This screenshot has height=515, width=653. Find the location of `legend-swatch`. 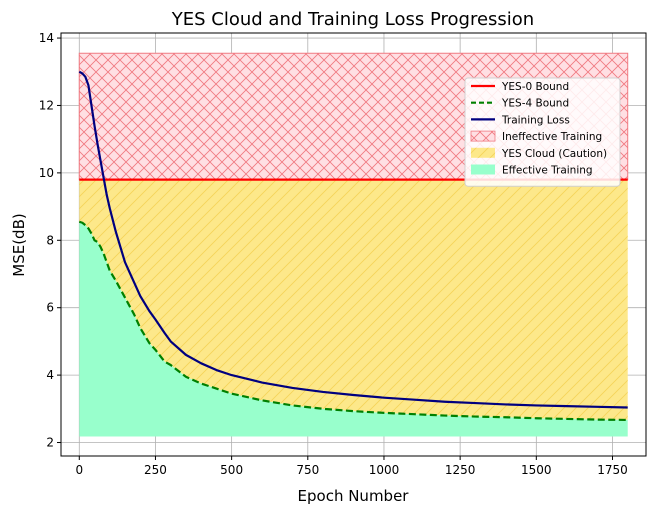

legend-swatch is located at coordinates (483, 169).